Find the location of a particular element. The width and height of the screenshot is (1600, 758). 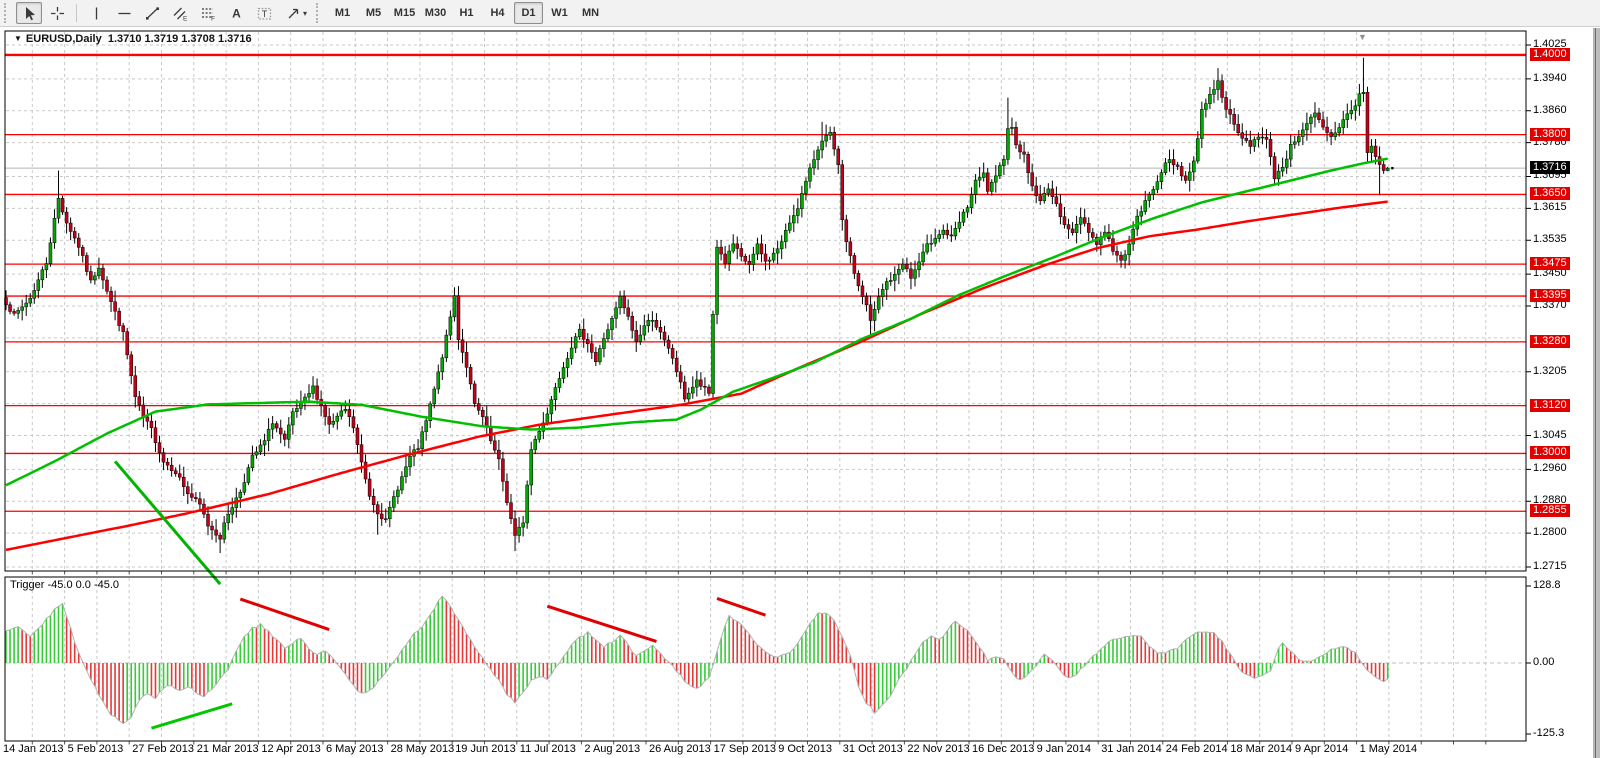

arrows-tool-button: ▾ is located at coordinates (296, 13).